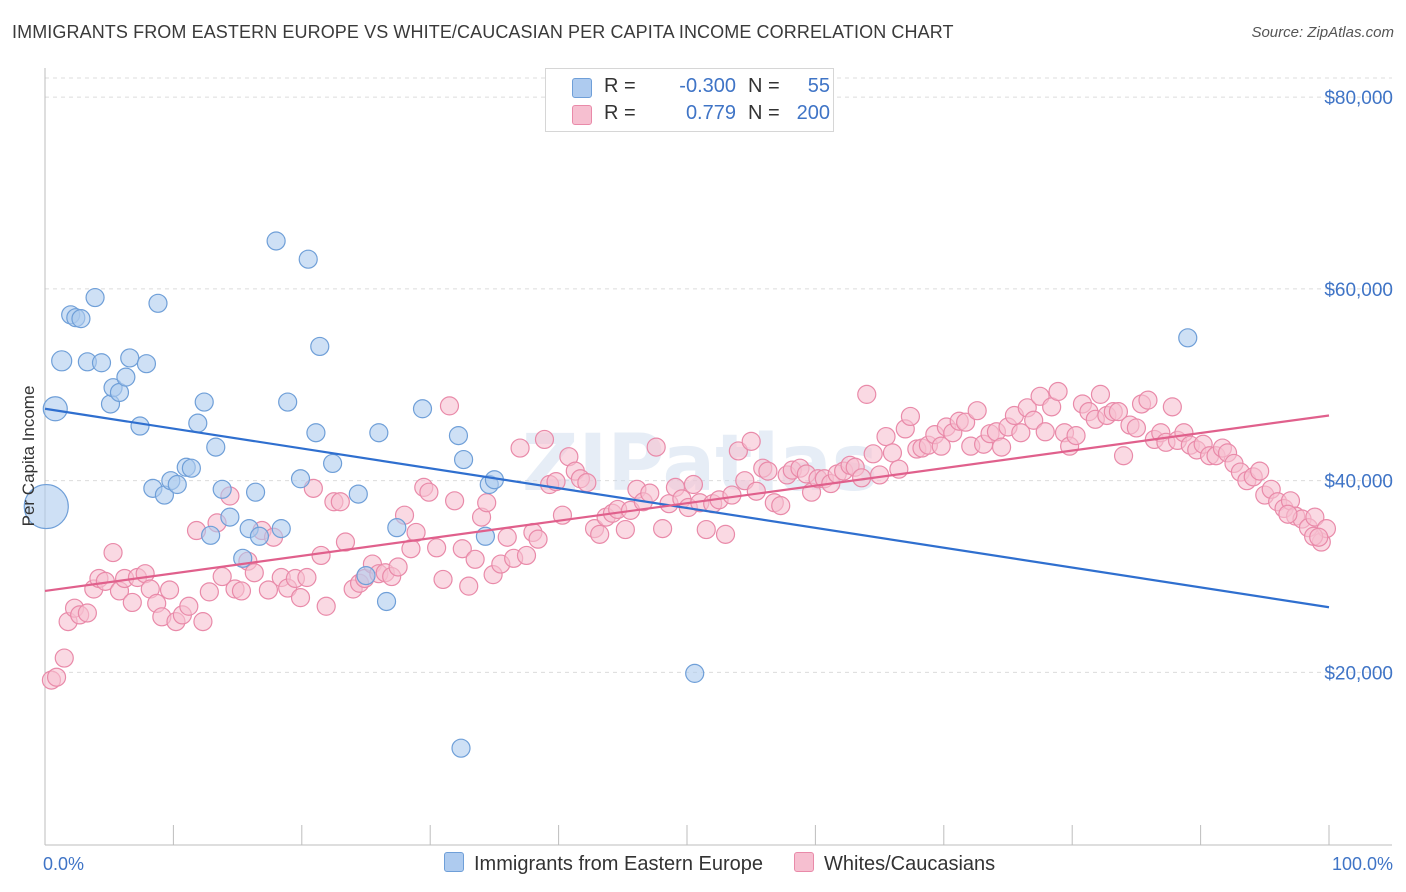 The height and width of the screenshot is (892, 1406). Describe the element at coordinates (28, 456) in the screenshot. I see `y-axis-label: Per Capita Income` at that location.